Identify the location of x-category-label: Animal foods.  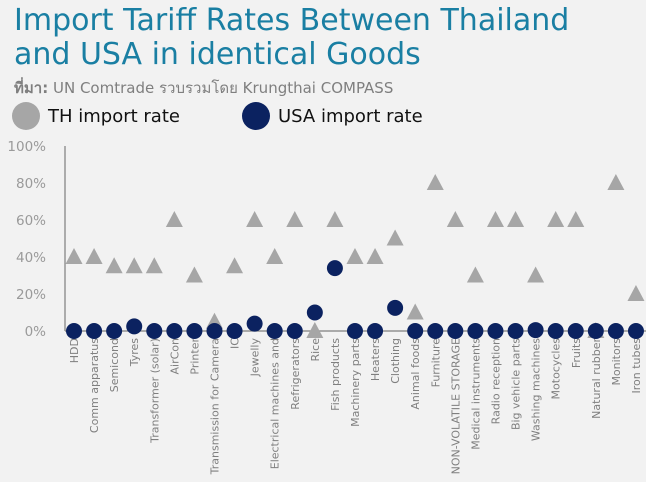
(415, 374).